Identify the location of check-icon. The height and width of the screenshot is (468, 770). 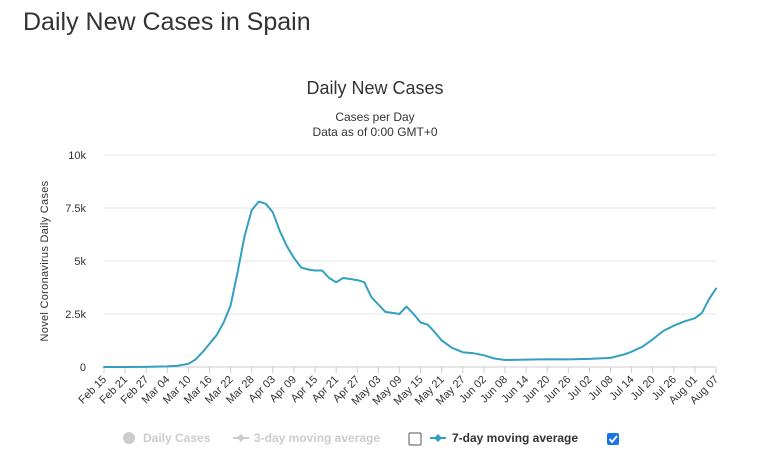
(613, 439).